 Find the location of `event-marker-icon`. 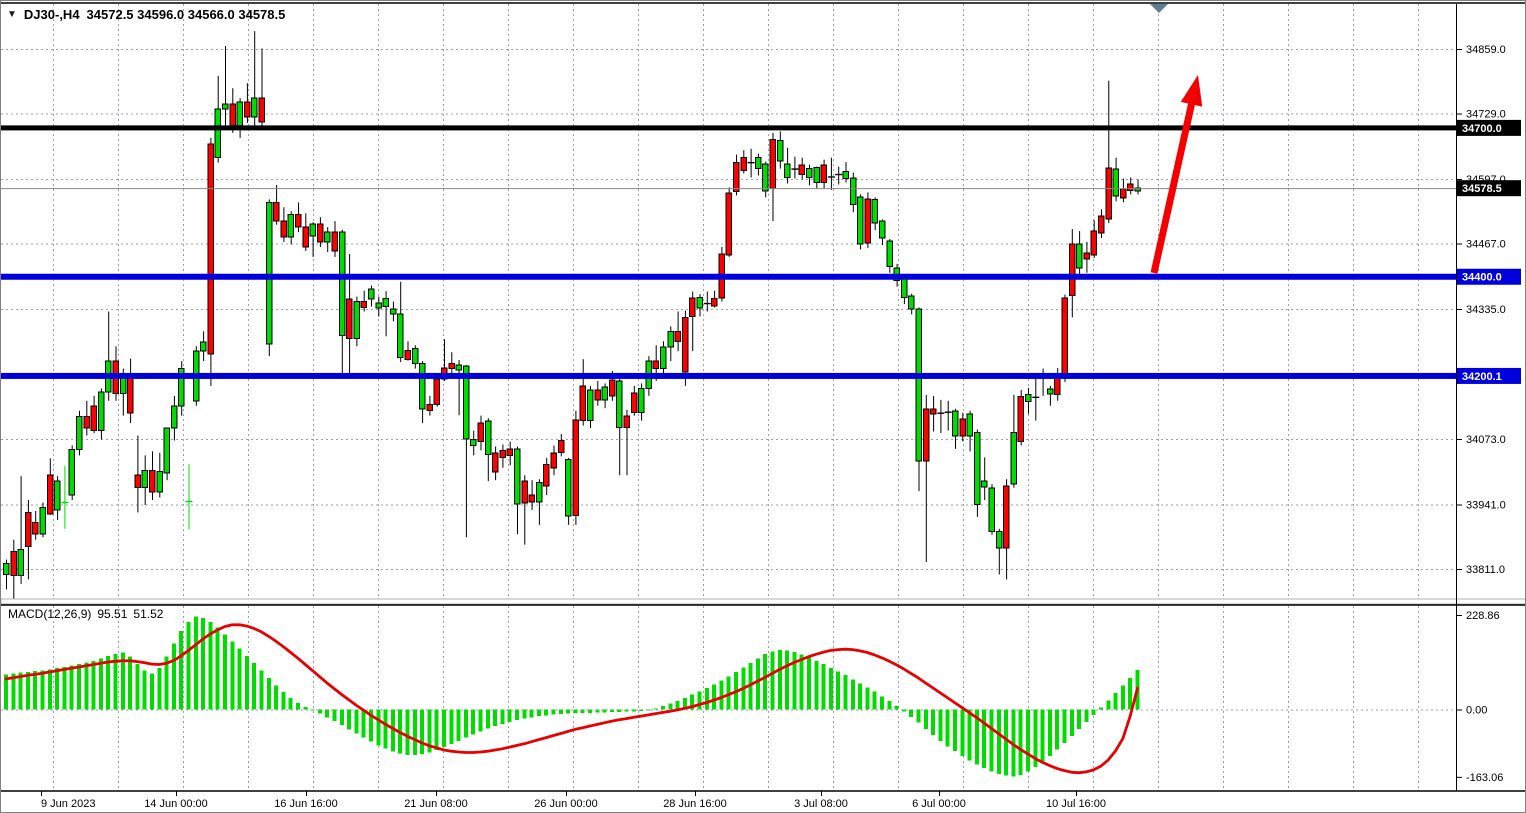

event-marker-icon is located at coordinates (1159, 8).